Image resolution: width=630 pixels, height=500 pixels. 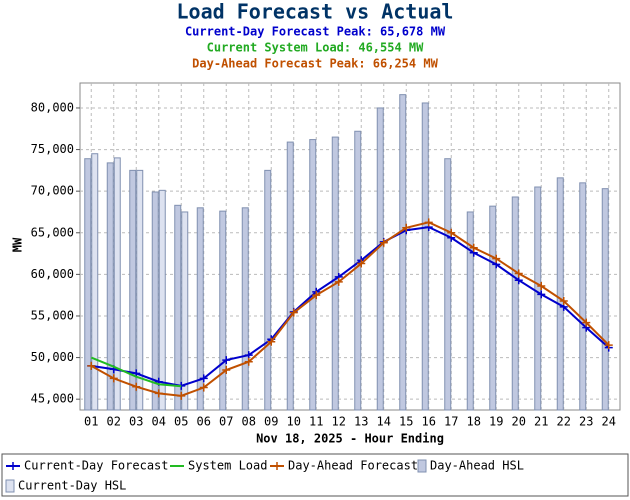 What do you see at coordinates (52, 274) in the screenshot?
I see `y-tick-label: 60,000` at bounding box center [52, 274].